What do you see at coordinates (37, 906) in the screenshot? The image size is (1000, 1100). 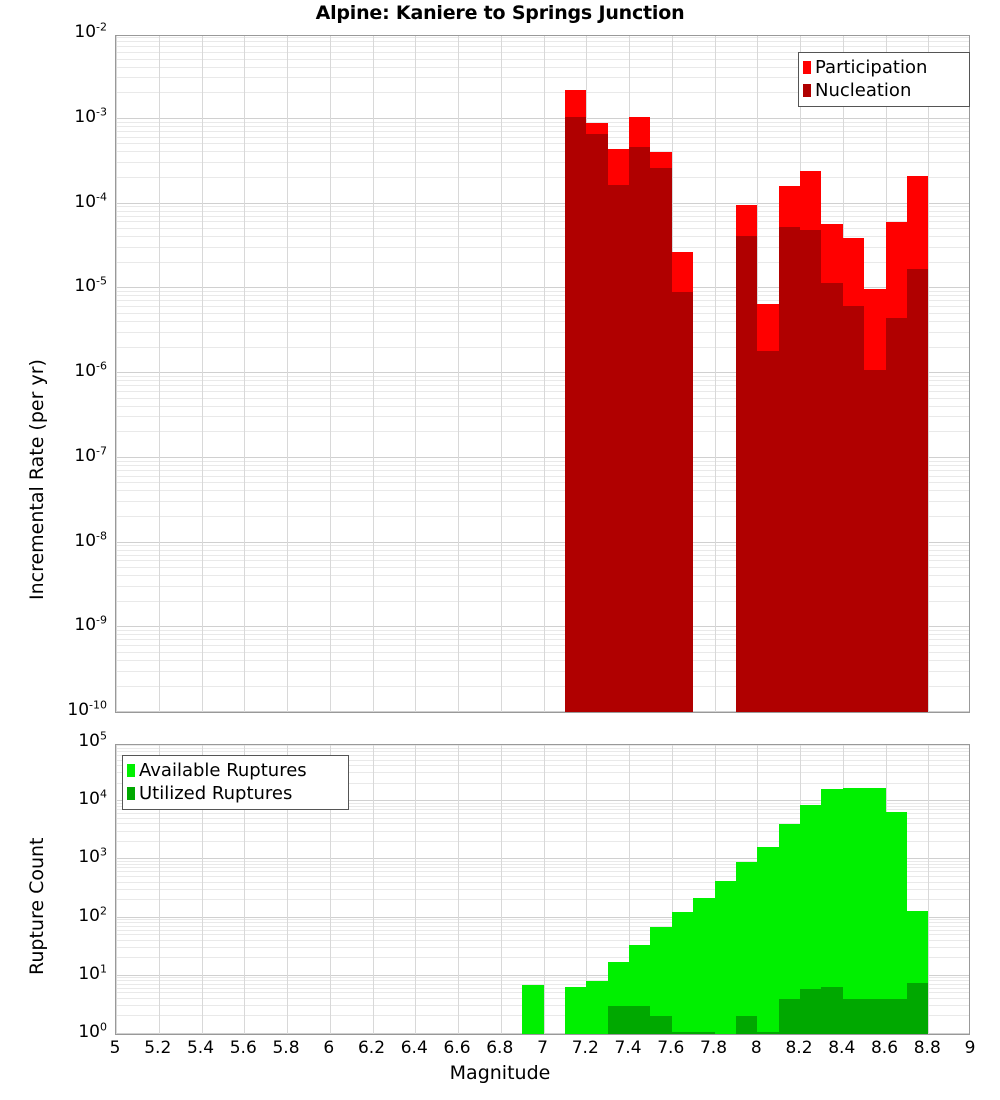 I see `bottom-y-axis-title: Rupture Count` at bounding box center [37, 906].